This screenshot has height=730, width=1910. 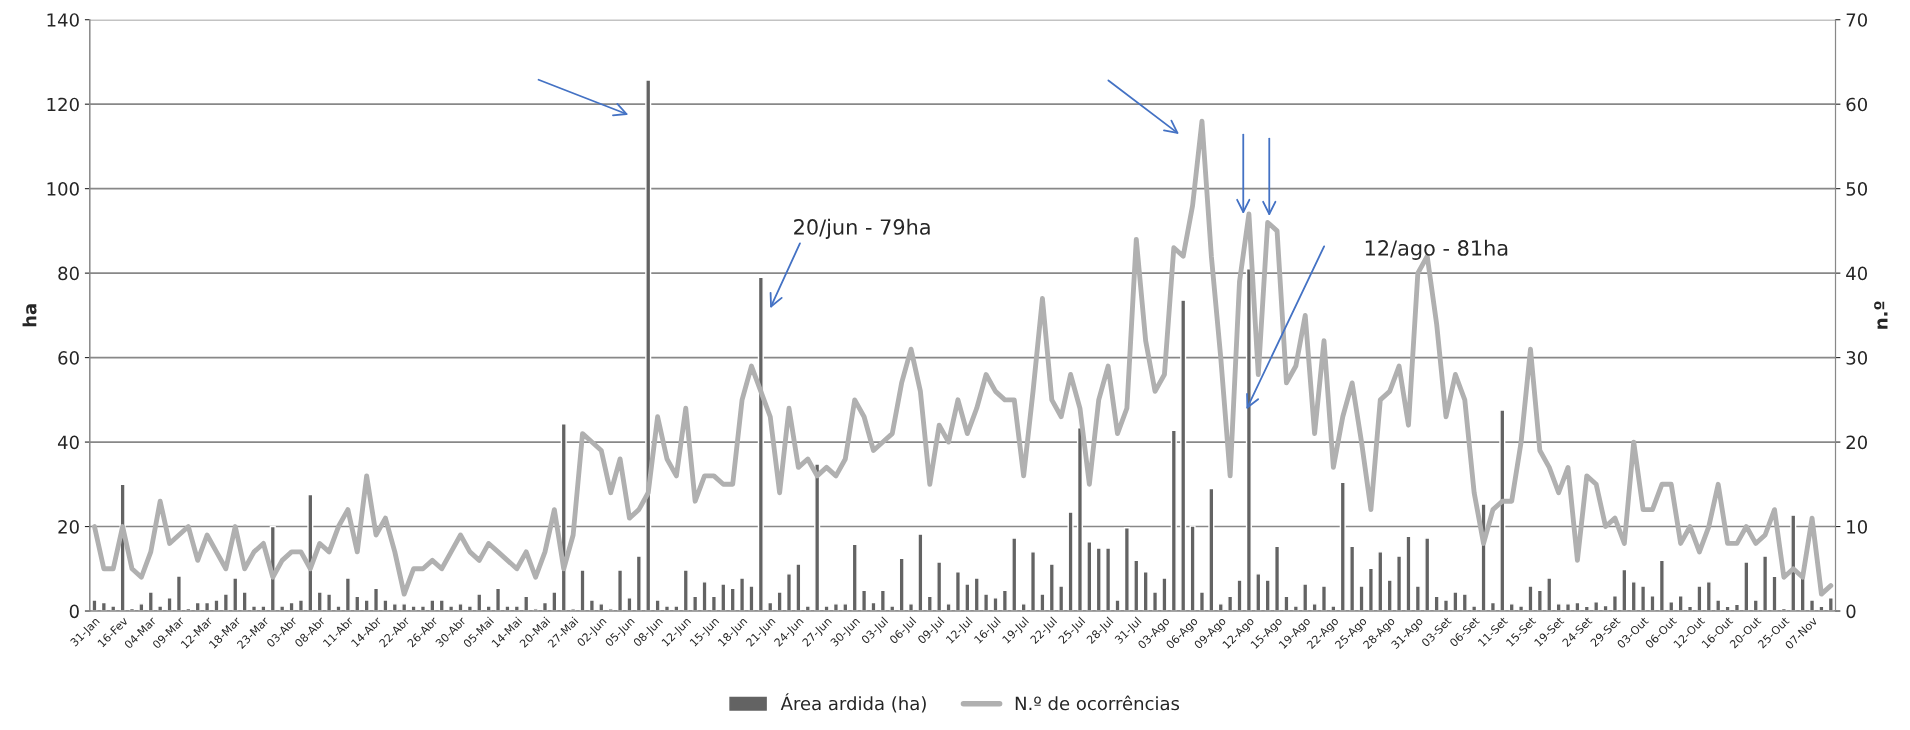 I want to click on y-tick-label: 100, so click(x=63, y=189).